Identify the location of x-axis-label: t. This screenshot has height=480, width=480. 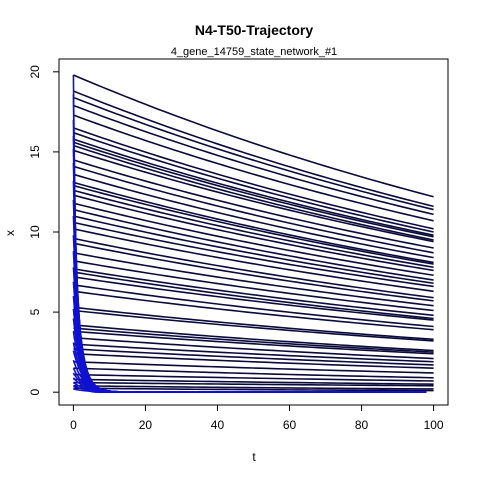
(254, 457).